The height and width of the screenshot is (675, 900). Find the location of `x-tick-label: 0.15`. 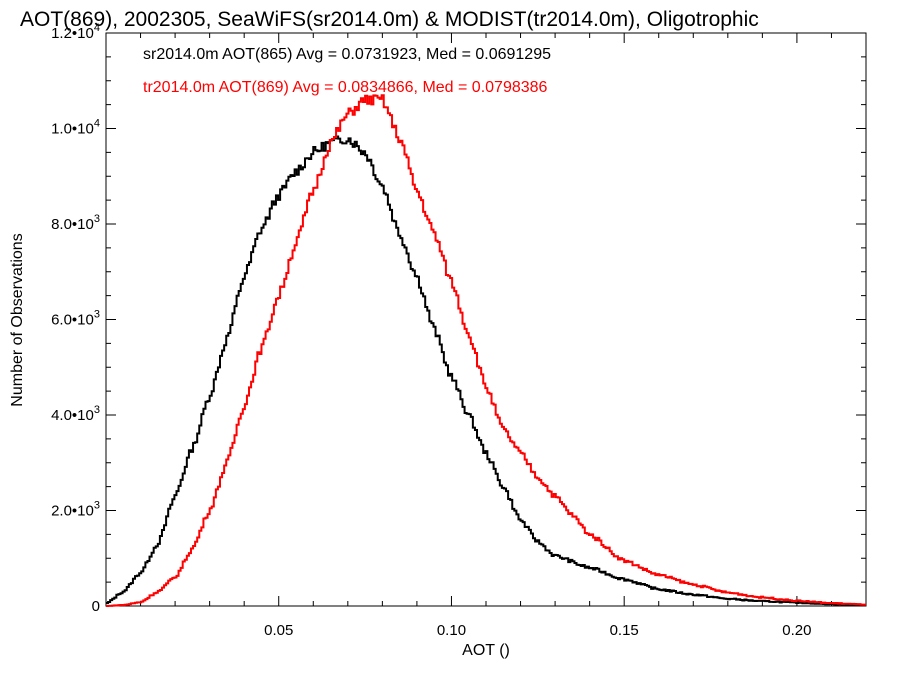

x-tick-label: 0.15 is located at coordinates (624, 630).